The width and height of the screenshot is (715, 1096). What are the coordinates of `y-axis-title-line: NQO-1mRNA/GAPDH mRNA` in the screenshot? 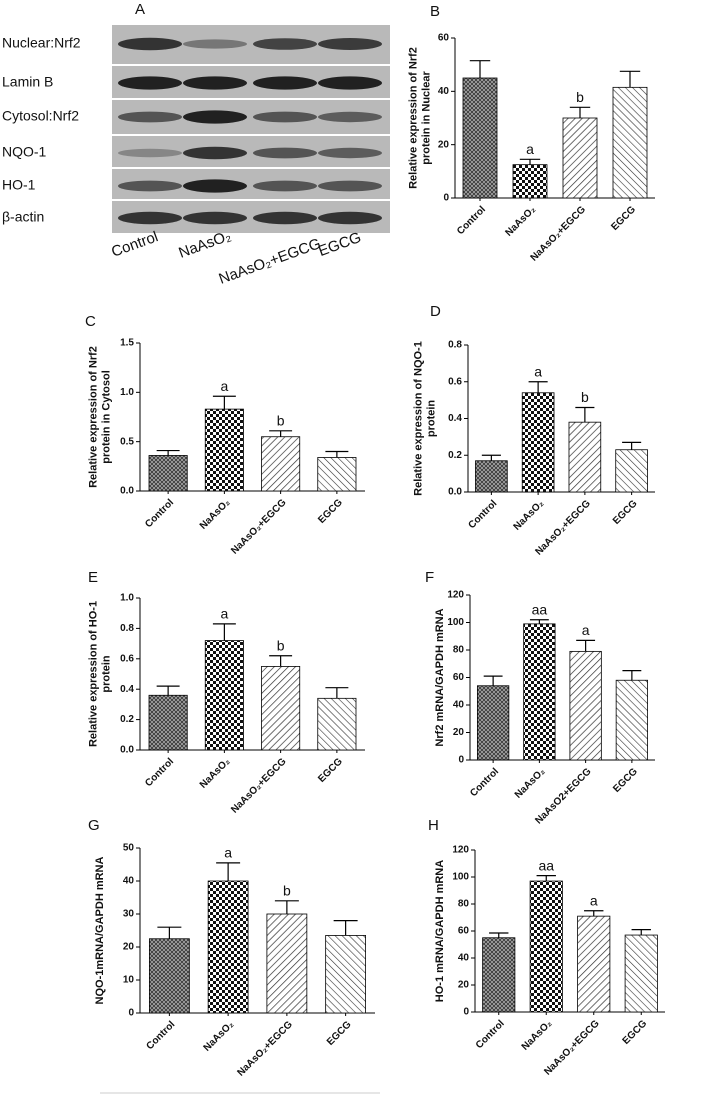 It's located at (100, 930).